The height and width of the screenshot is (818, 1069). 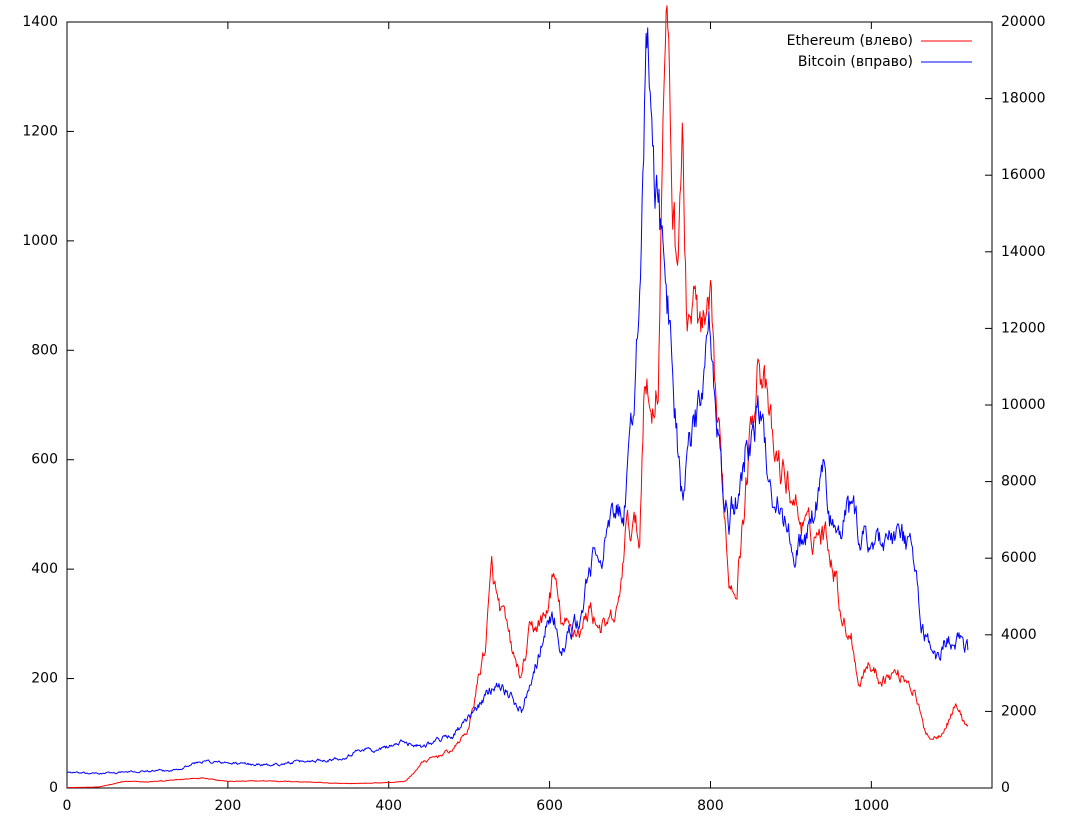 What do you see at coordinates (1005, 788) in the screenshot?
I see `y2-tick-label: 0` at bounding box center [1005, 788].